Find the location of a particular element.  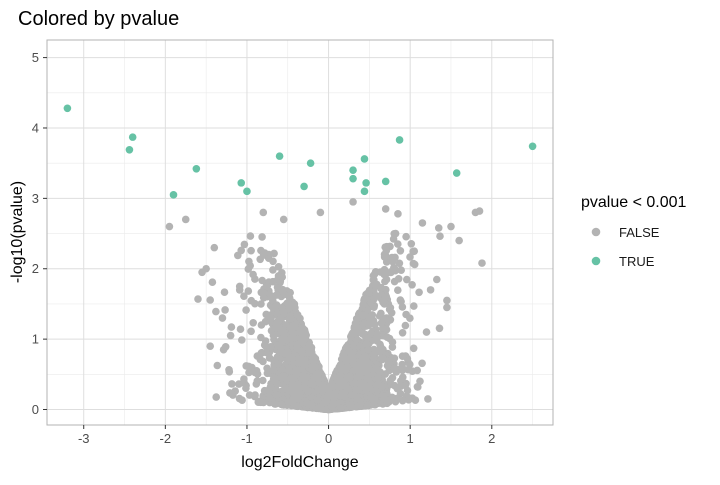

x-axis-label: log2FoldChange is located at coordinates (300, 462).